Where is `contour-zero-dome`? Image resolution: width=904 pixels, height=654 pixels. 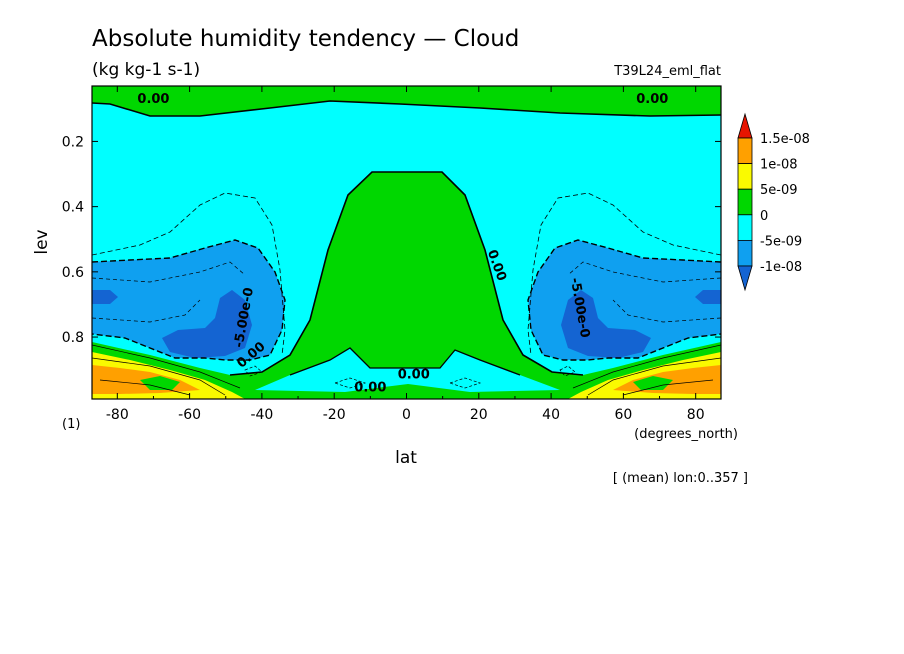 contour-zero-dome is located at coordinates (406, 273).